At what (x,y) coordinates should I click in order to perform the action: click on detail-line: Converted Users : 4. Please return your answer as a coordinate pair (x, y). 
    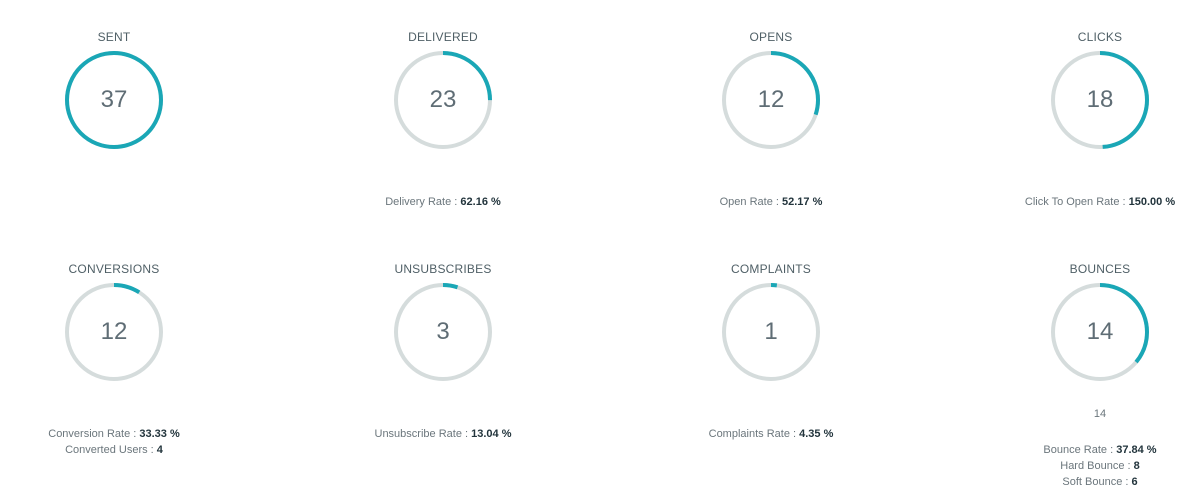
    Looking at the image, I should click on (122, 450).